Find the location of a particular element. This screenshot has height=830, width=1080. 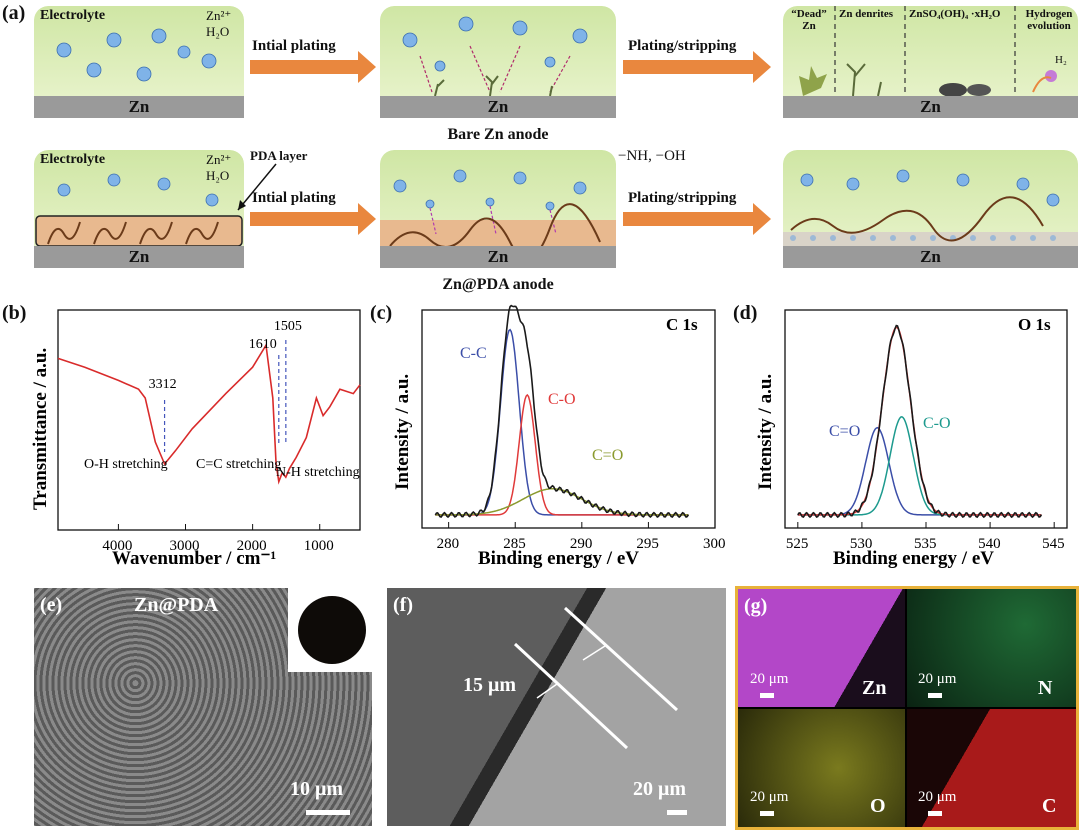

pda-cell-initial: Electrolyte Zn²⁺ H₂O Zn is located at coordinates (139, 209).